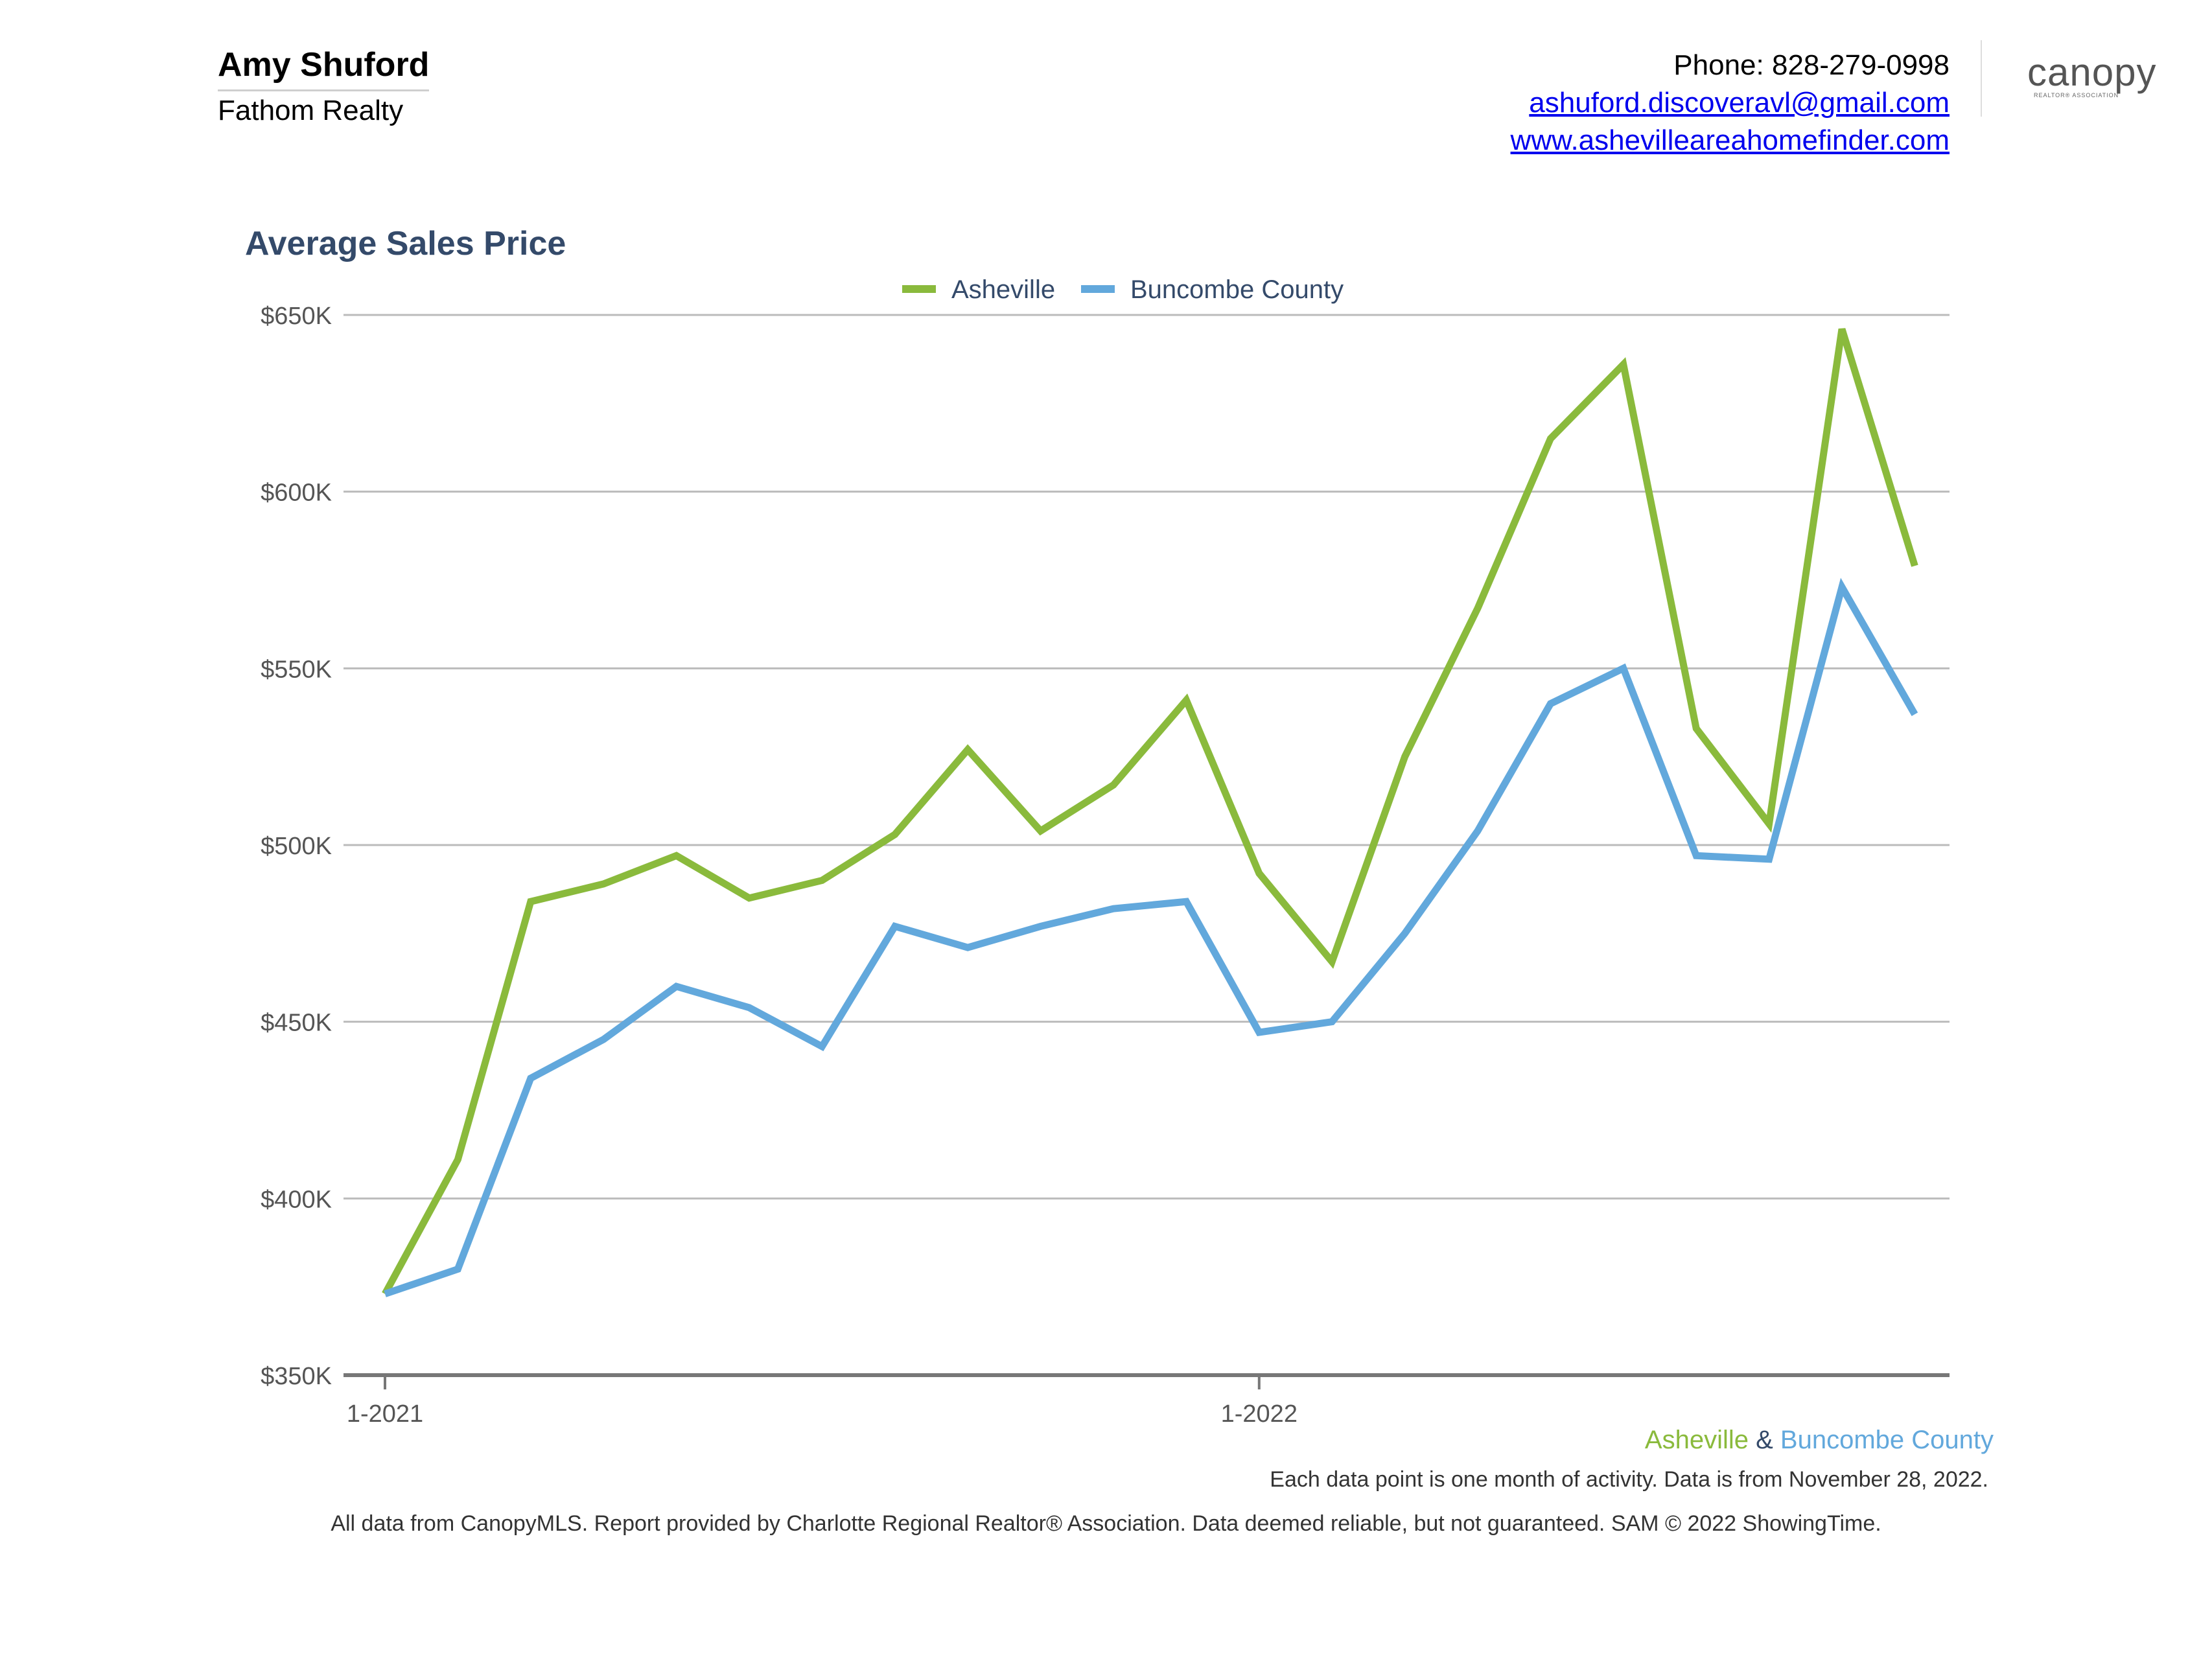 Image resolution: width=2212 pixels, height=1659 pixels. I want to click on agent-company: Fathom Realty, so click(311, 110).